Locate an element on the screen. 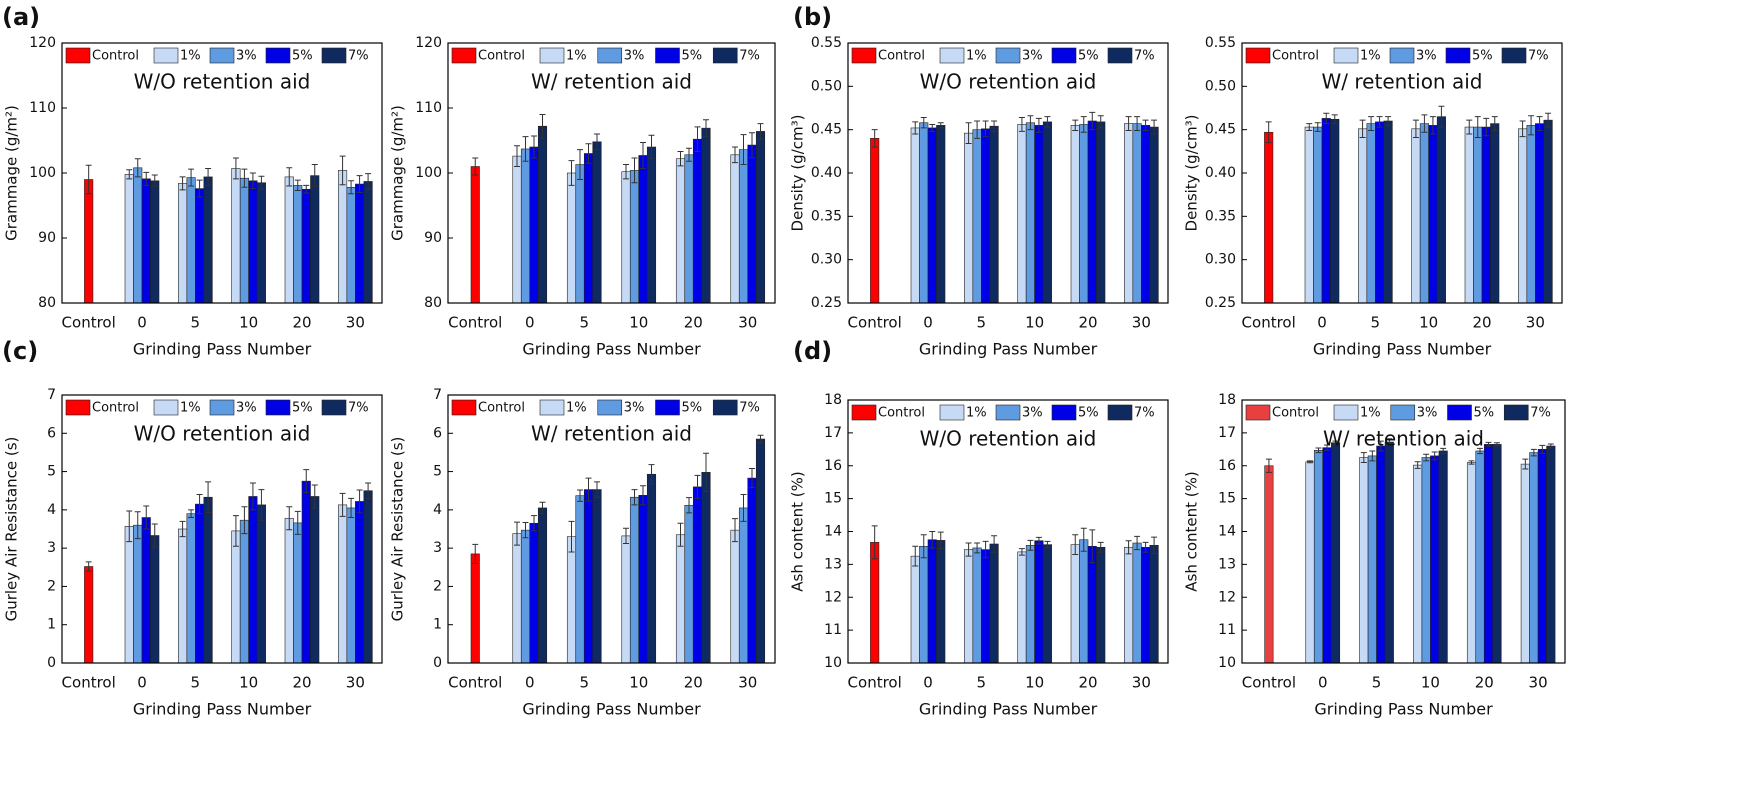  legend-label: Control is located at coordinates (901, 413).